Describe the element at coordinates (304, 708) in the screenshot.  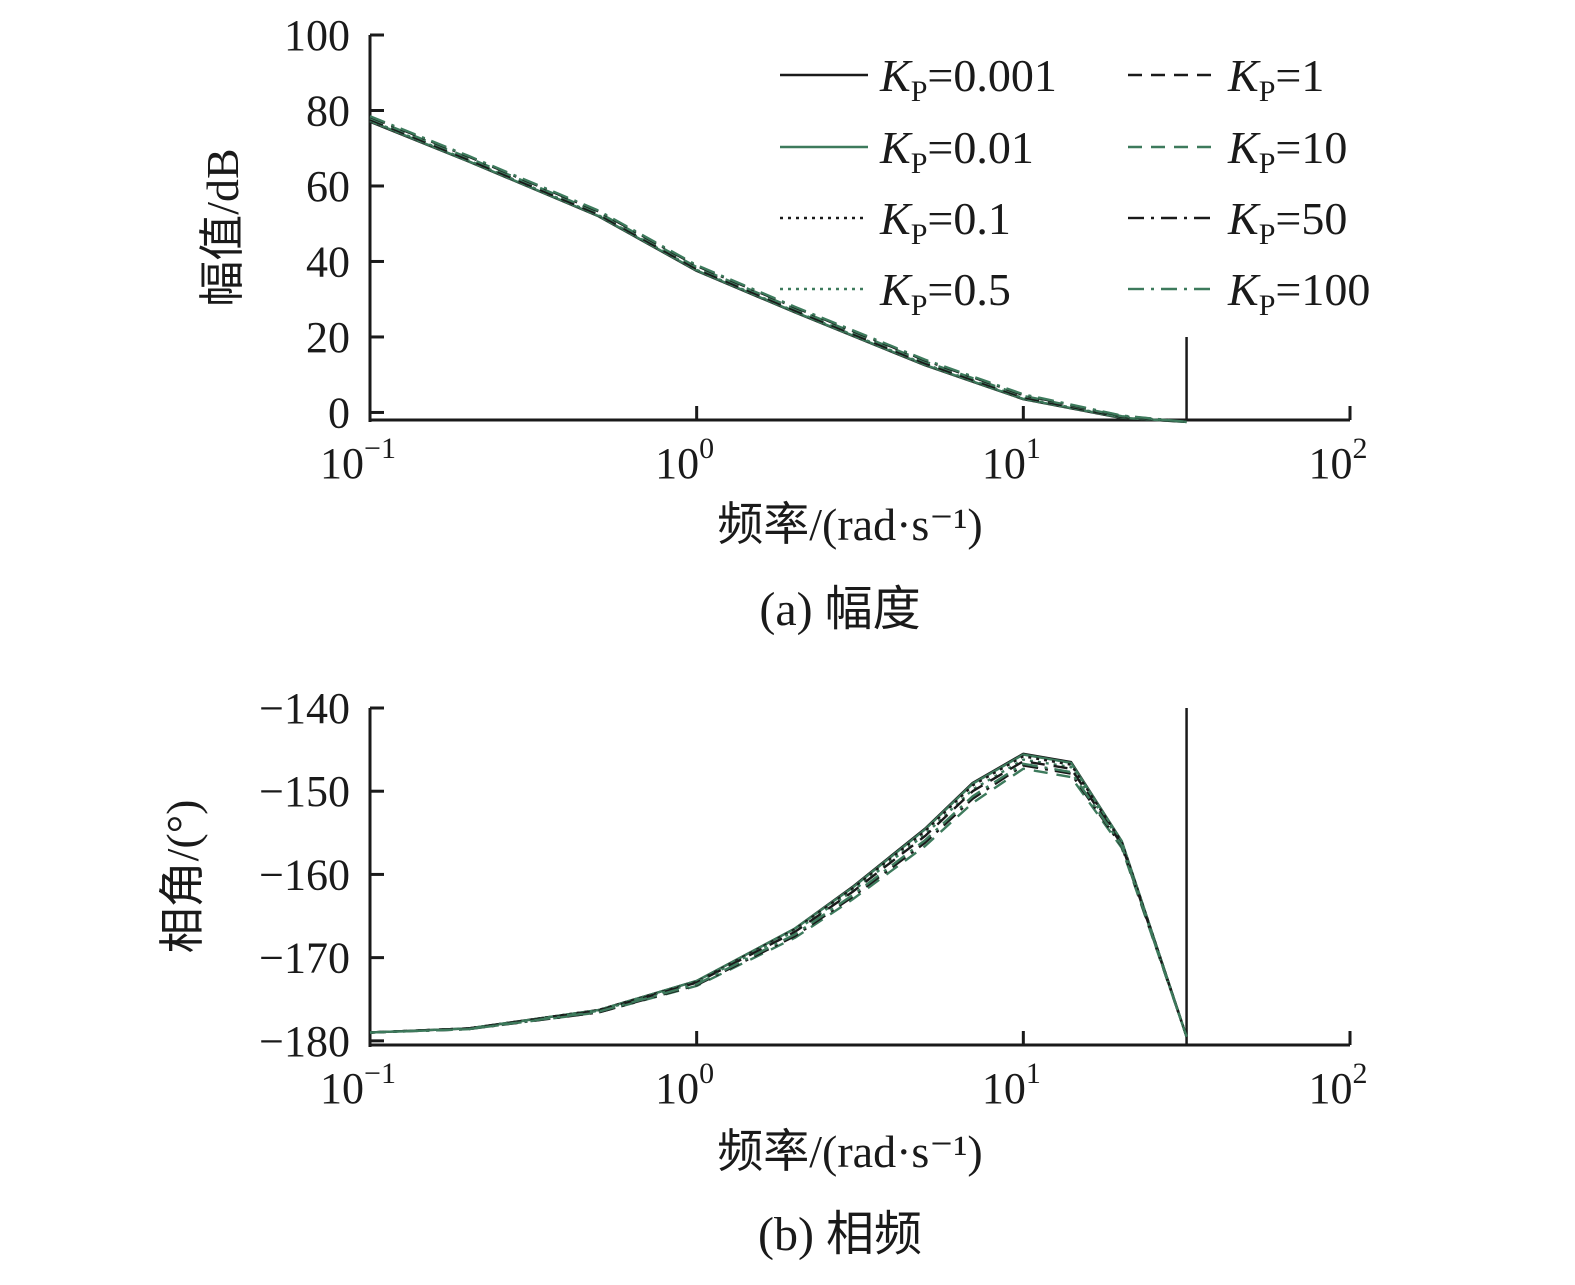
I see `y-tick-label: −140` at that location.